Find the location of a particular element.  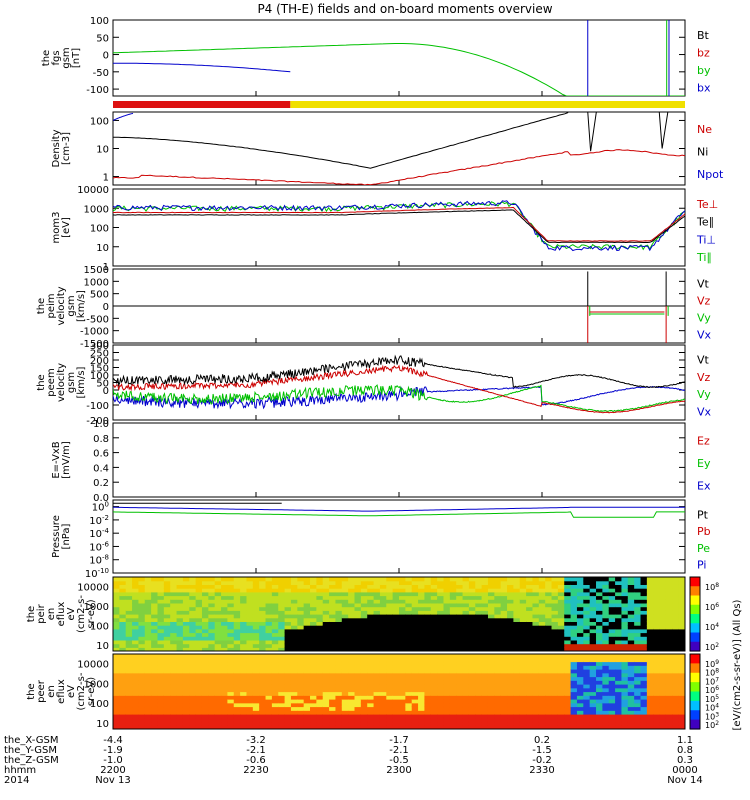

y-tick-label: 10⁻² is located at coordinates (99, 520).